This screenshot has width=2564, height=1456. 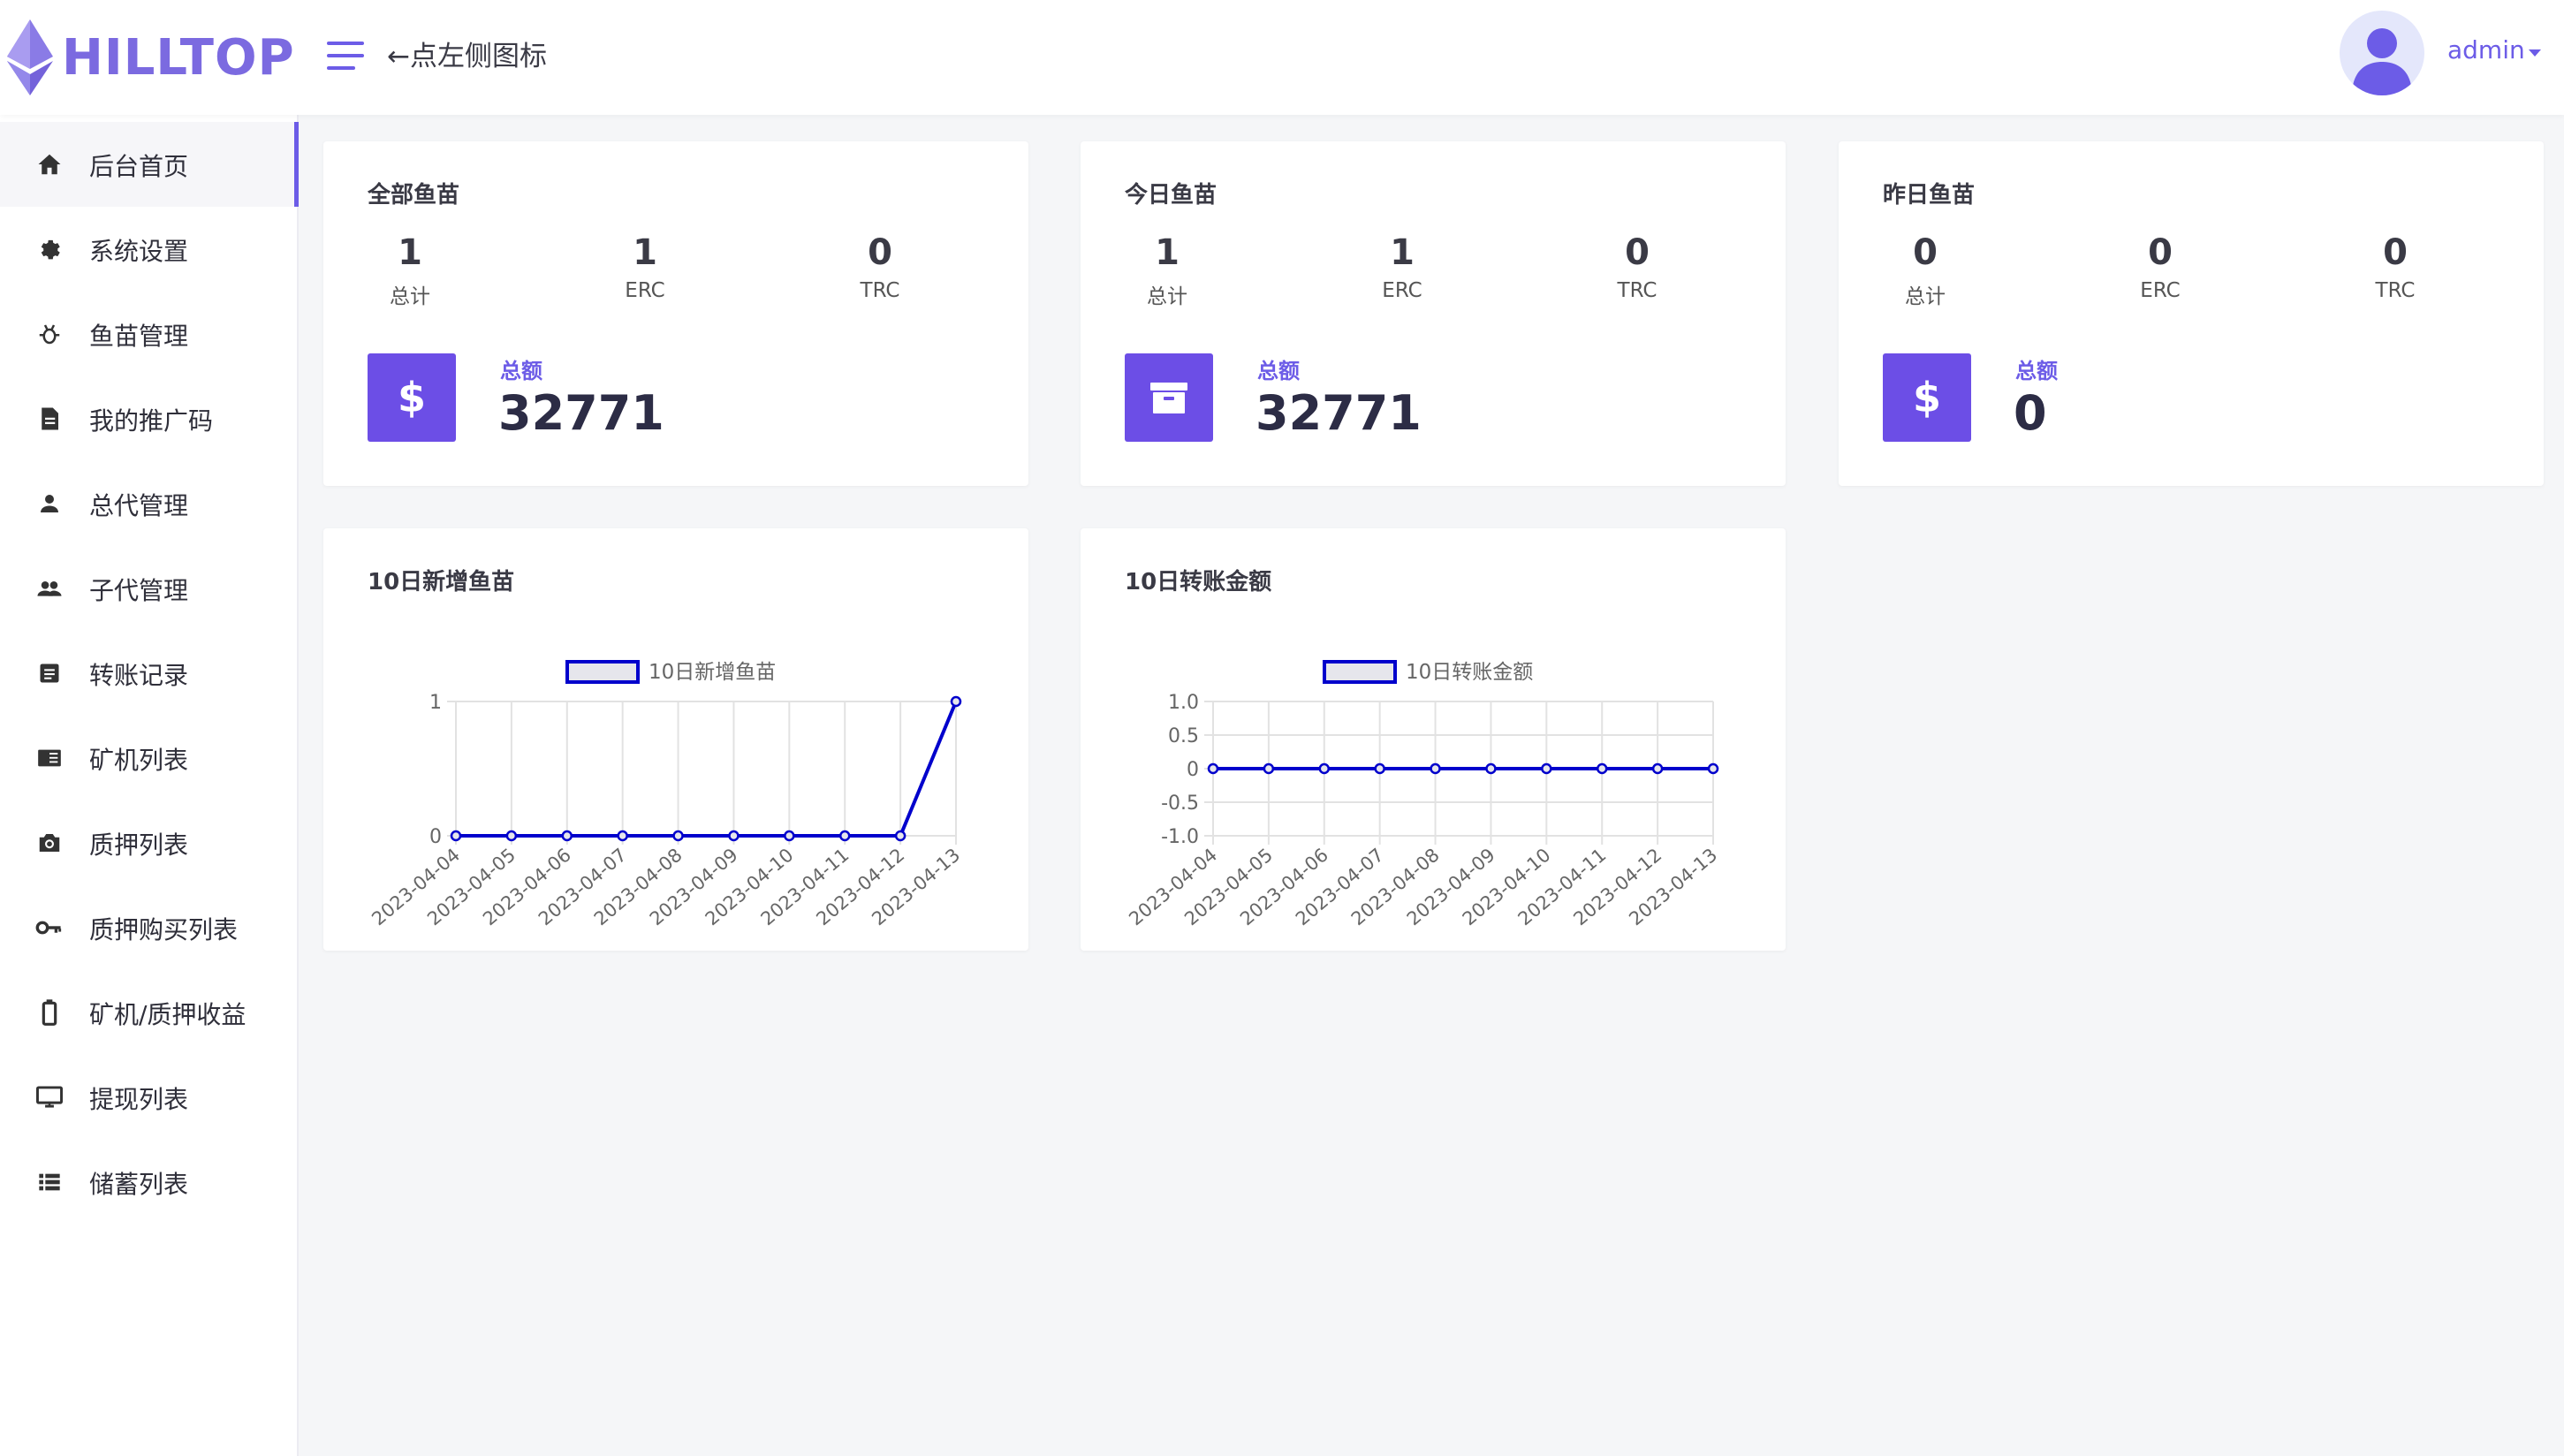 What do you see at coordinates (139, 590) in the screenshot?
I see `sidebar-item-label: 子代管理` at bounding box center [139, 590].